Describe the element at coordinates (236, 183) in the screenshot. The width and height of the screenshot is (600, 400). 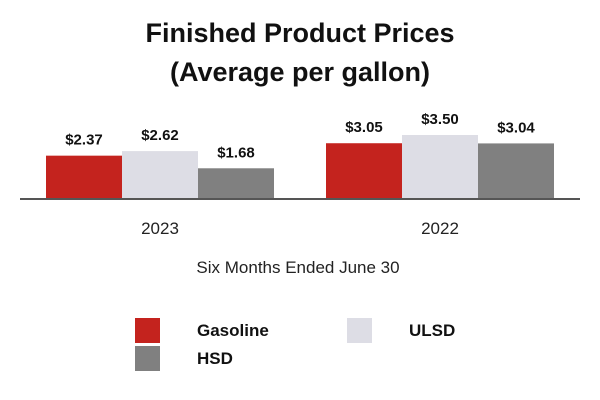
I see `bar-hsd-2023` at that location.